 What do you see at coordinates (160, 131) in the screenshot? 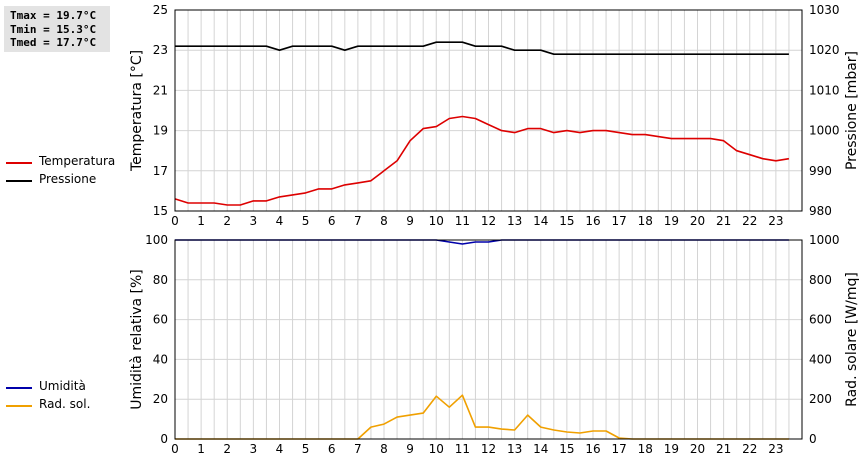
I see `y-tick-label-left: 19` at bounding box center [160, 131].